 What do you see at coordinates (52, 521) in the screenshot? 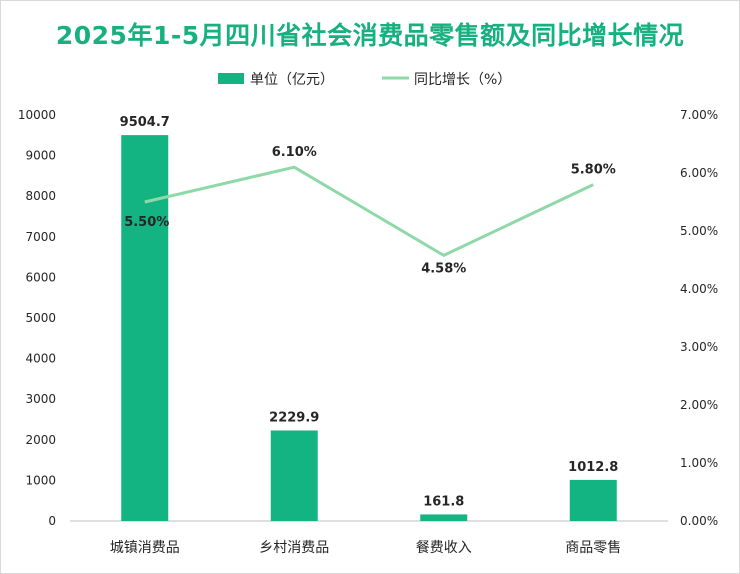
I see `y-left-tick-label: 0` at bounding box center [52, 521].